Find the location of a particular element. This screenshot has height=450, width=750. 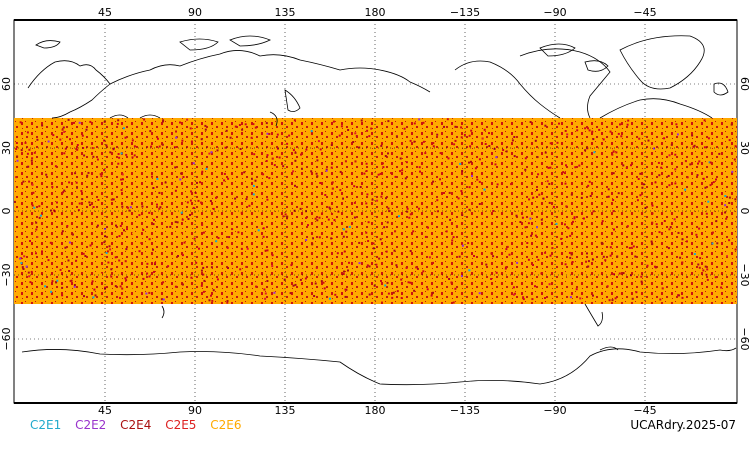

lon-tick-top: −90 is located at coordinates (554, 12).